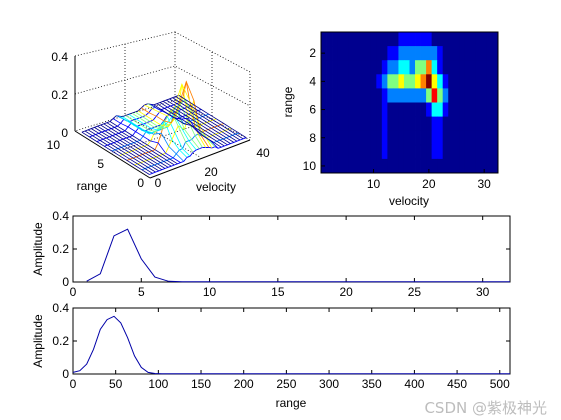  I want to click on x-tick-label: 300, so click(329, 384).